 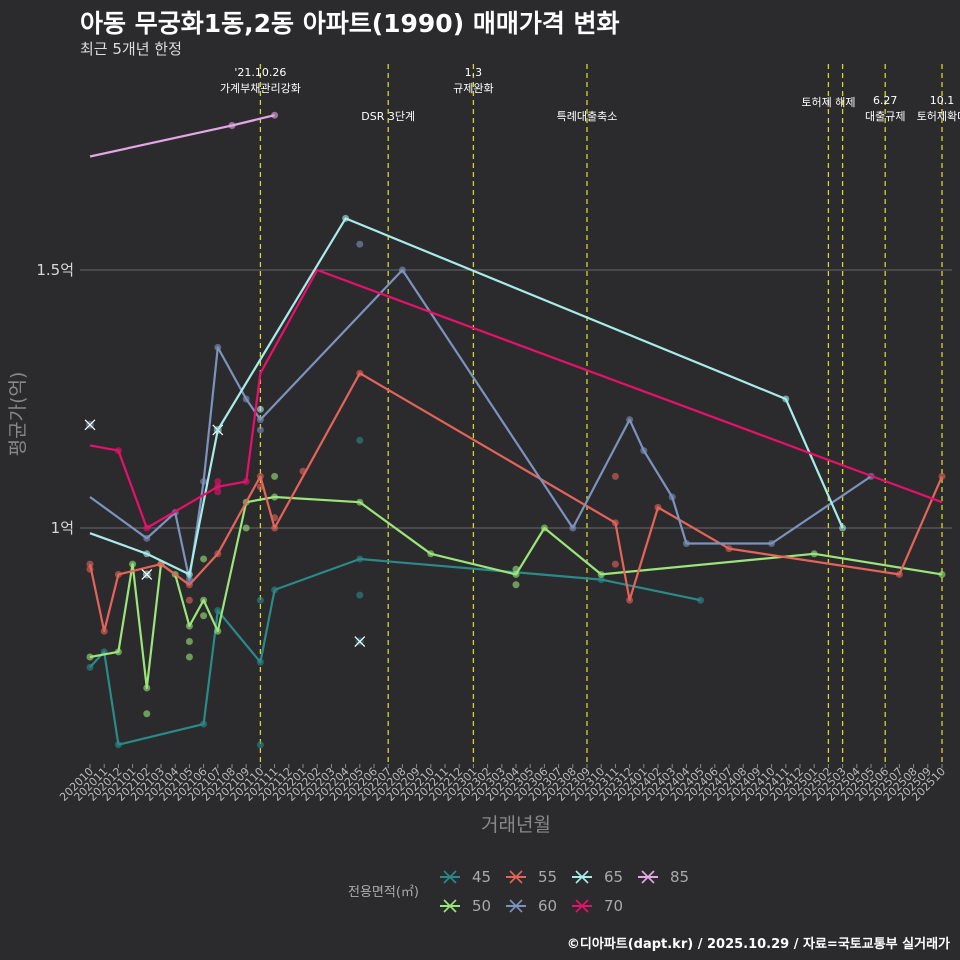 What do you see at coordinates (547, 877) in the screenshot?
I see `legend-label: 55` at bounding box center [547, 877].